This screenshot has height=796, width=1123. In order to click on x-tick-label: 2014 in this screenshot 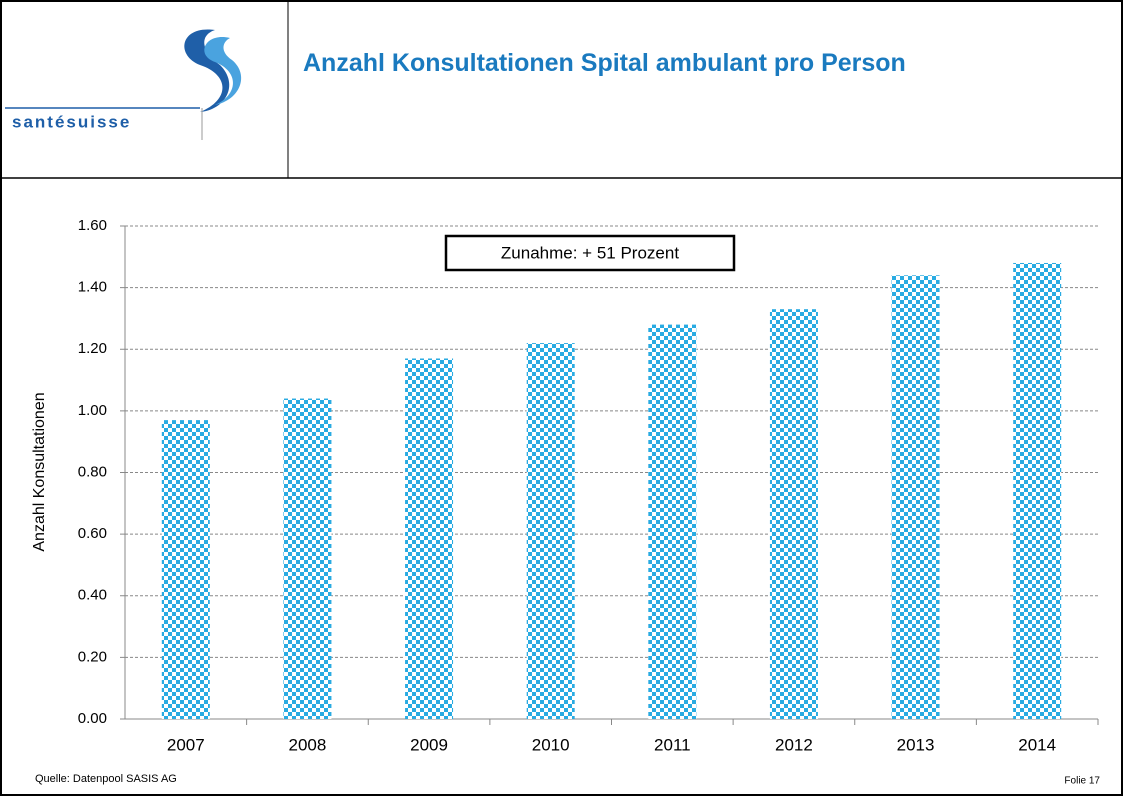, I will do `click(1037, 744)`.